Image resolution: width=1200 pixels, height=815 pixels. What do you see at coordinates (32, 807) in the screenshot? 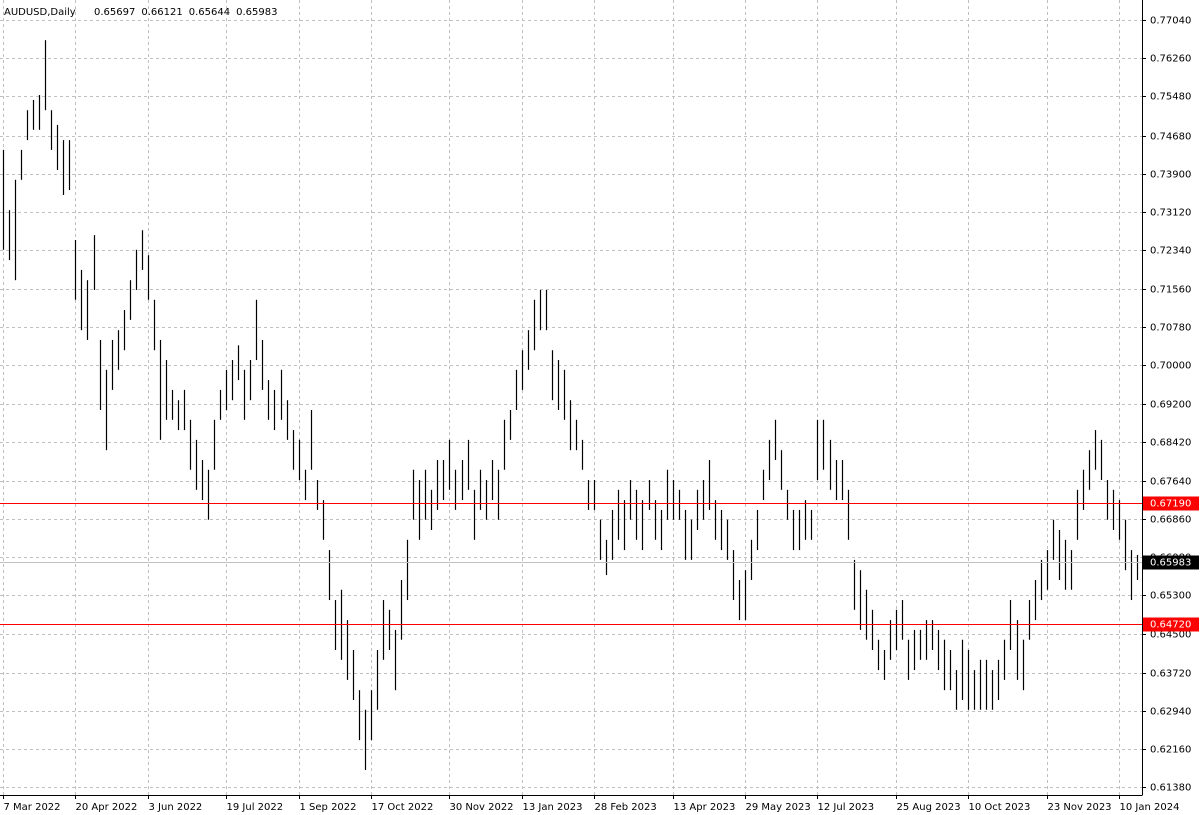
I see `x-tick-label: 7 Mar 2022` at bounding box center [32, 807].